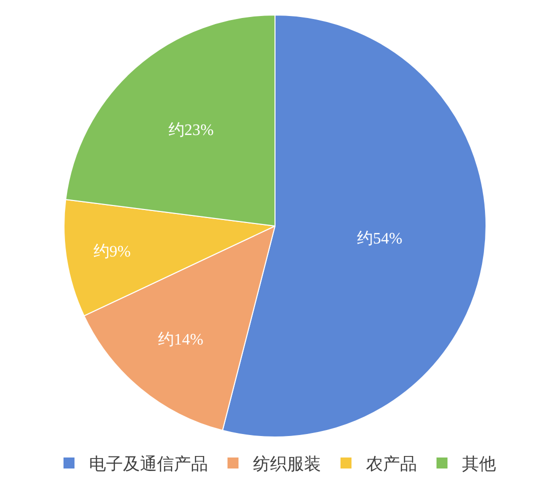 This screenshot has height=497, width=550. Describe the element at coordinates (191, 131) in the screenshot. I see `data-label: 约23%` at that location.